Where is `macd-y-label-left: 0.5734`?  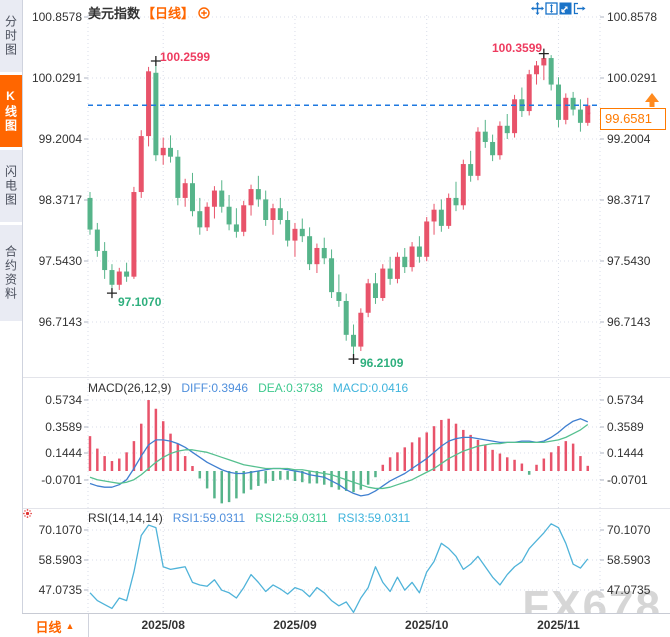
macd-y-label-left: 0.5734 is located at coordinates (63, 400).